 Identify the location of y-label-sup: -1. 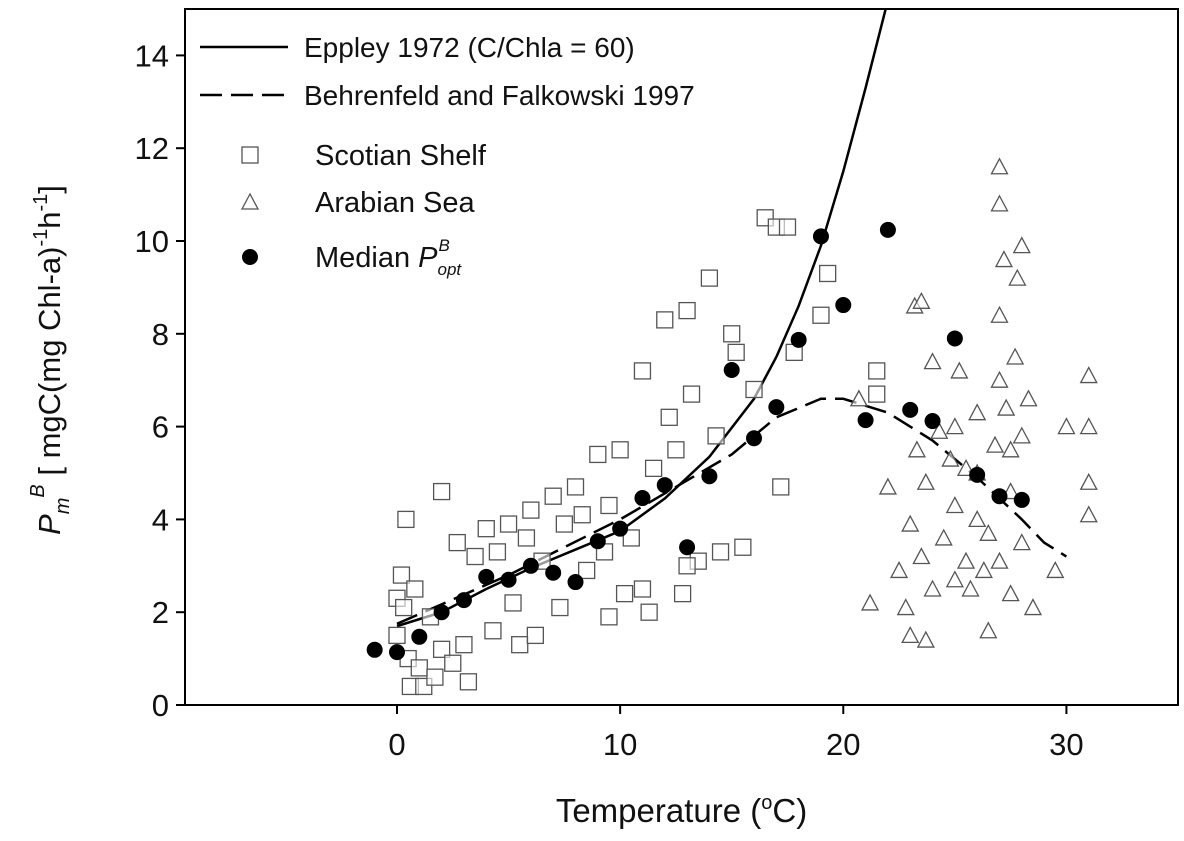
(41, 203).